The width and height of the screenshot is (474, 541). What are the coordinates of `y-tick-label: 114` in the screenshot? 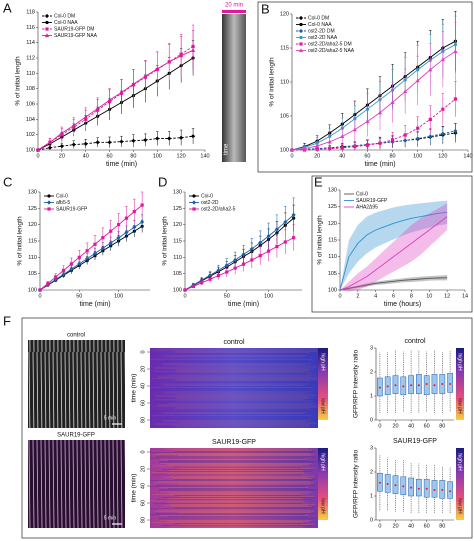 It's located at (30, 43).